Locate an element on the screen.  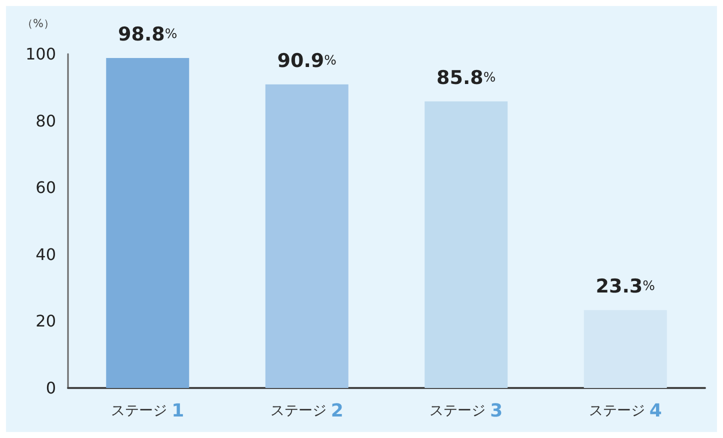
y-tick-label: 80 is located at coordinates (46, 120).